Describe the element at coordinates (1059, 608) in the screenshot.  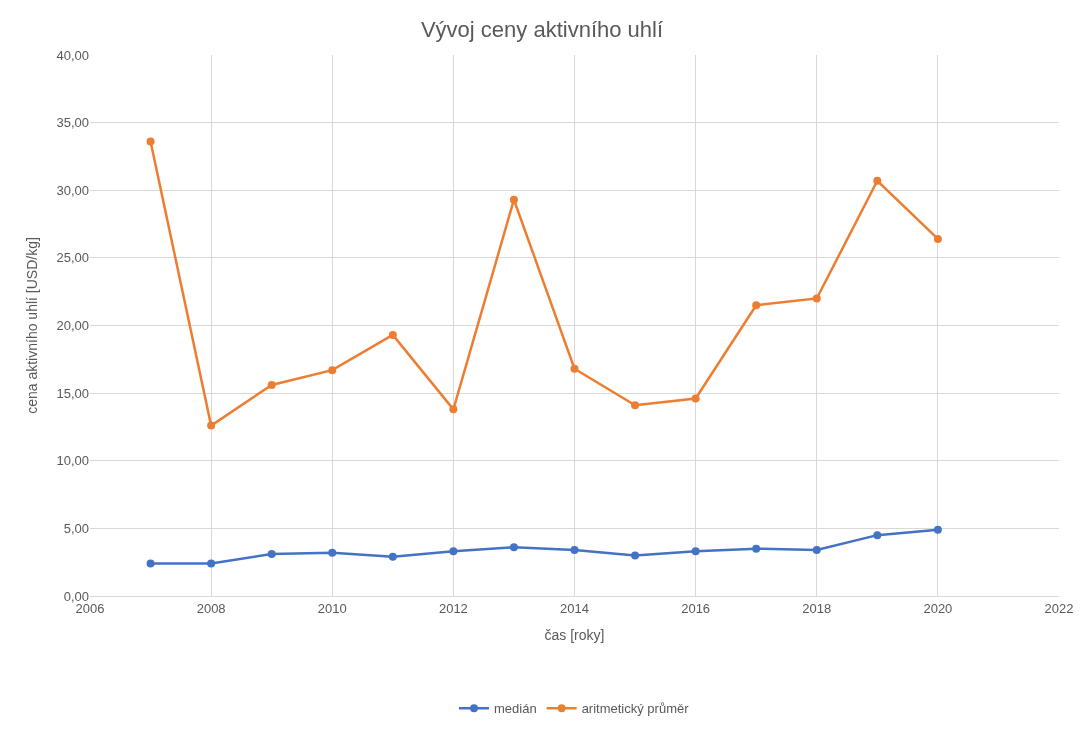
I see `x-tick-label: 2022` at that location.